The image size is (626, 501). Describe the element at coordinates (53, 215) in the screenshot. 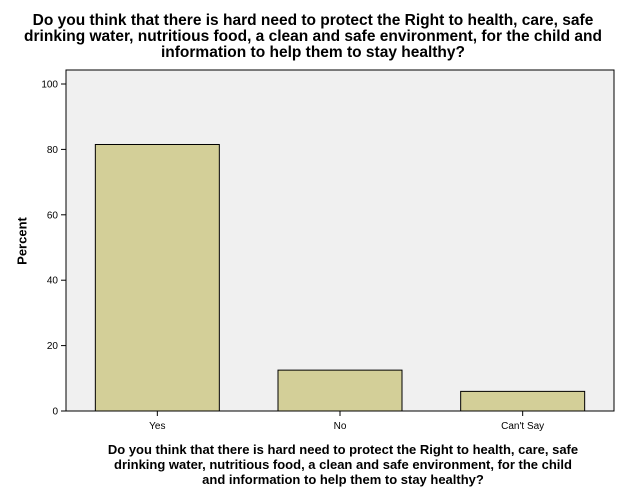

I see `y-tick-label: 60` at that location.